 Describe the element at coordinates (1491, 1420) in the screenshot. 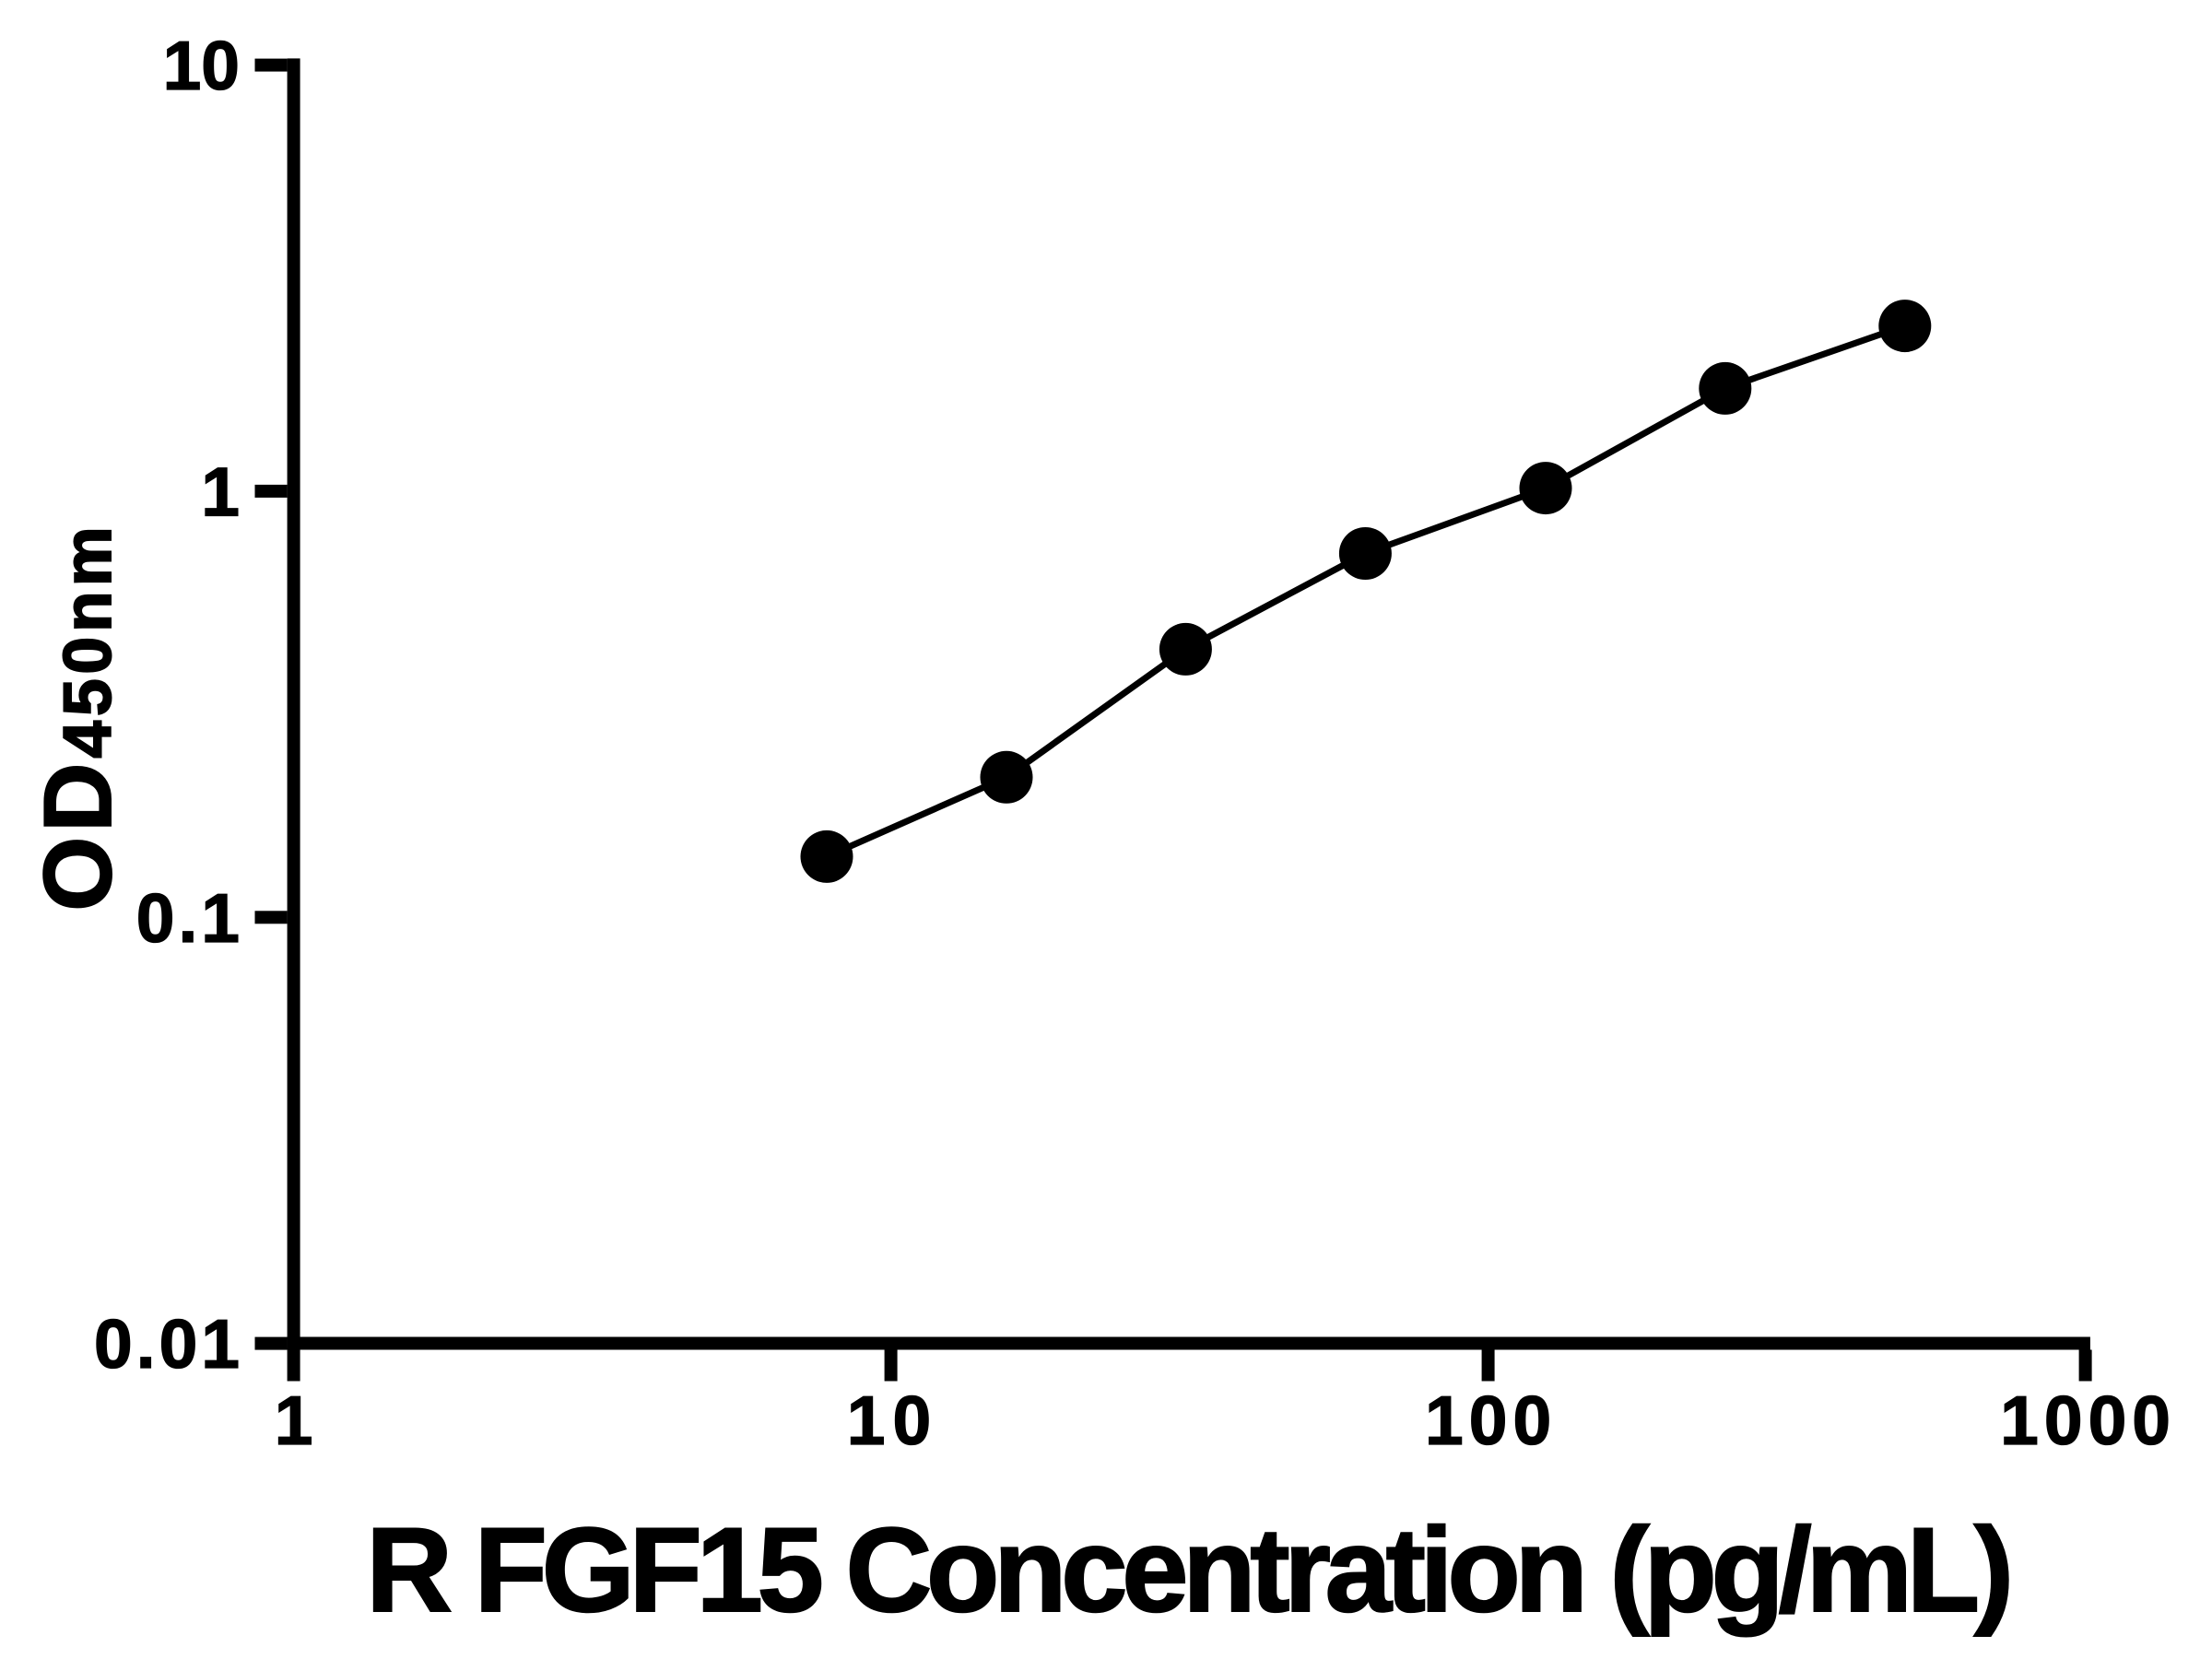

I see `svg-text: 100` at that location.